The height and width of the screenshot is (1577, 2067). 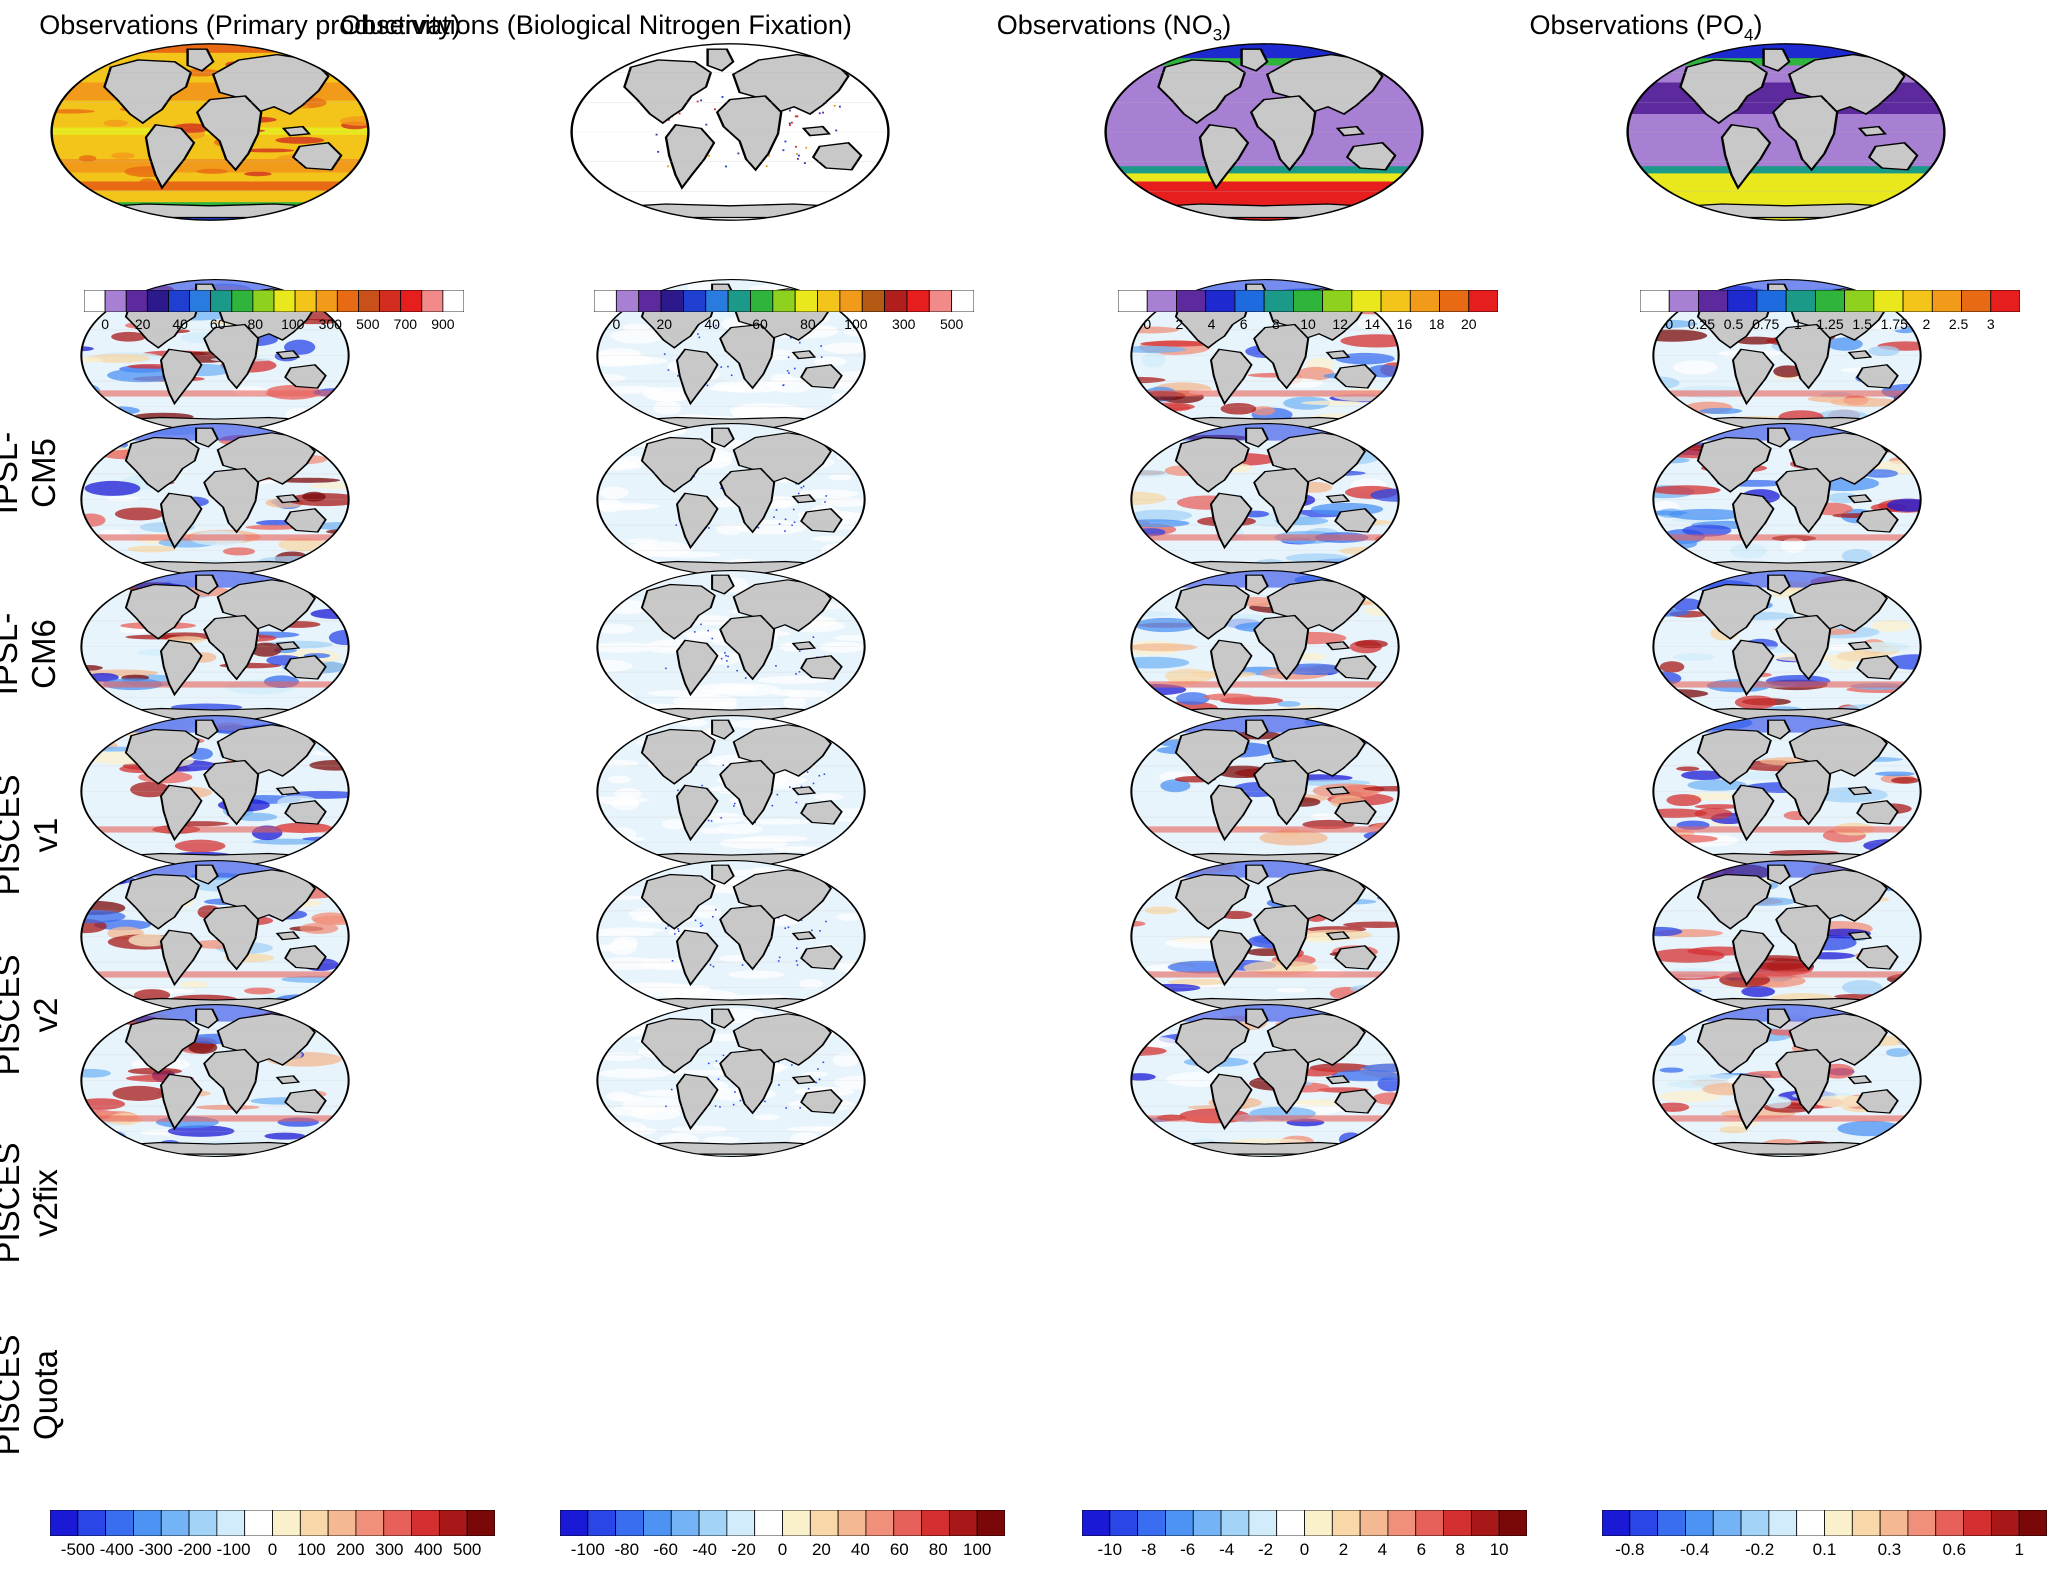 What do you see at coordinates (1404, 324) in the screenshot?
I see `colorbar-tick-label: 16` at bounding box center [1404, 324].